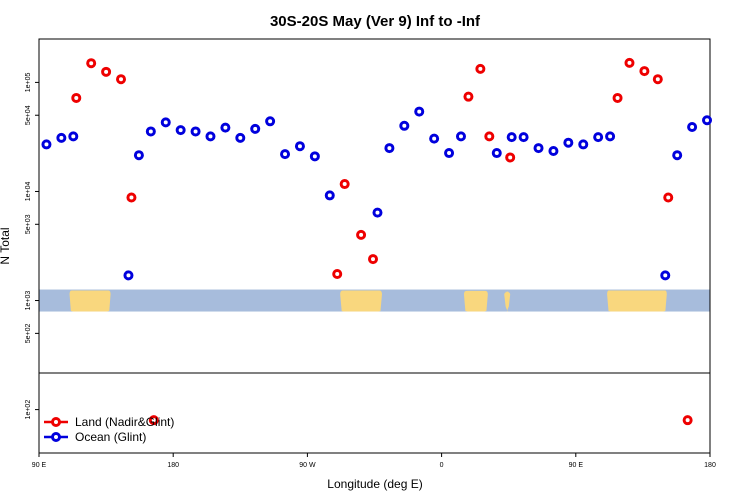 The width and height of the screenshot is (750, 500). I want to click on x-tick-label: 0, so click(442, 465).